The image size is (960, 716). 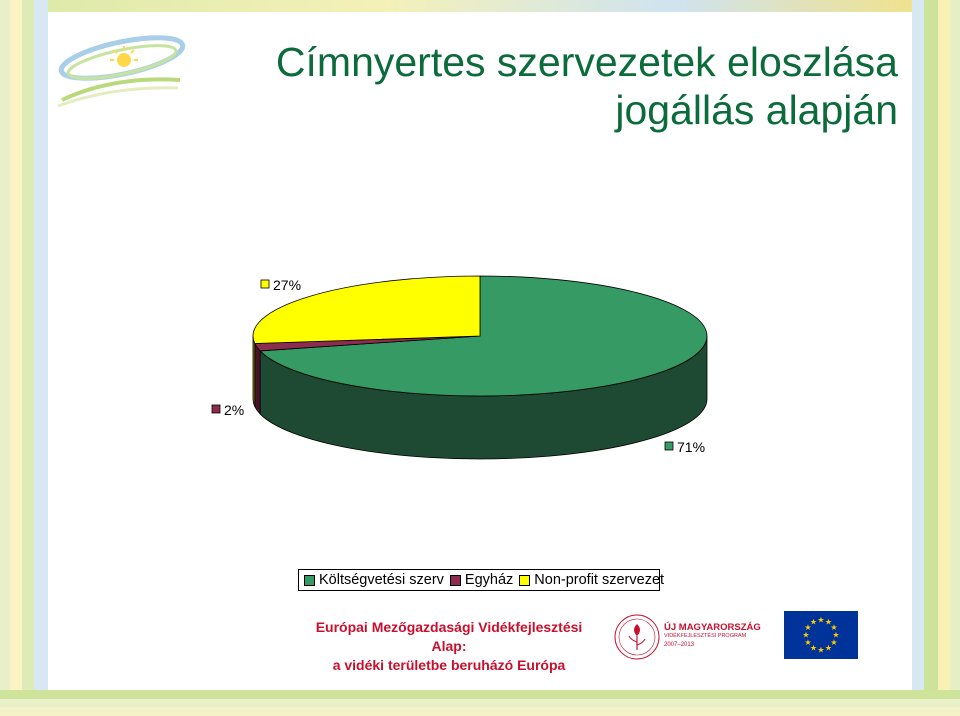 What do you see at coordinates (691, 447) in the screenshot?
I see `data-label-text-1: 71%` at bounding box center [691, 447].